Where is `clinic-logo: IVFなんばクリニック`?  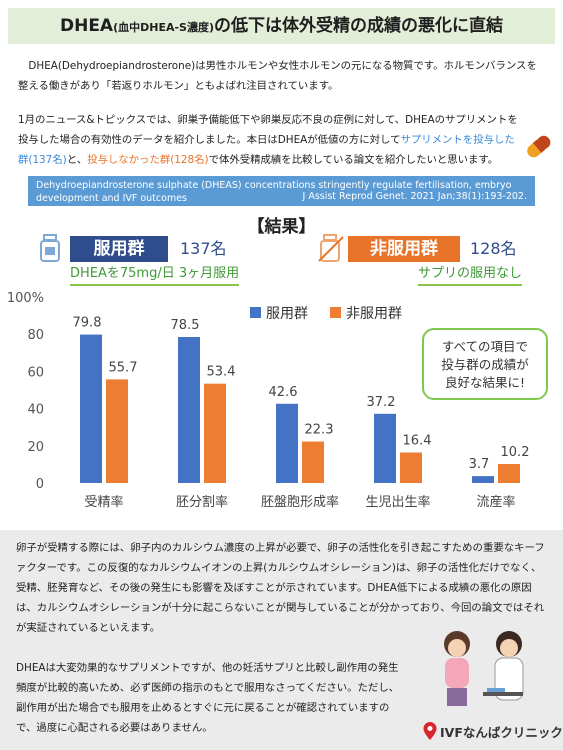 clinic-logo: IVFなんばクリニック is located at coordinates (501, 732).